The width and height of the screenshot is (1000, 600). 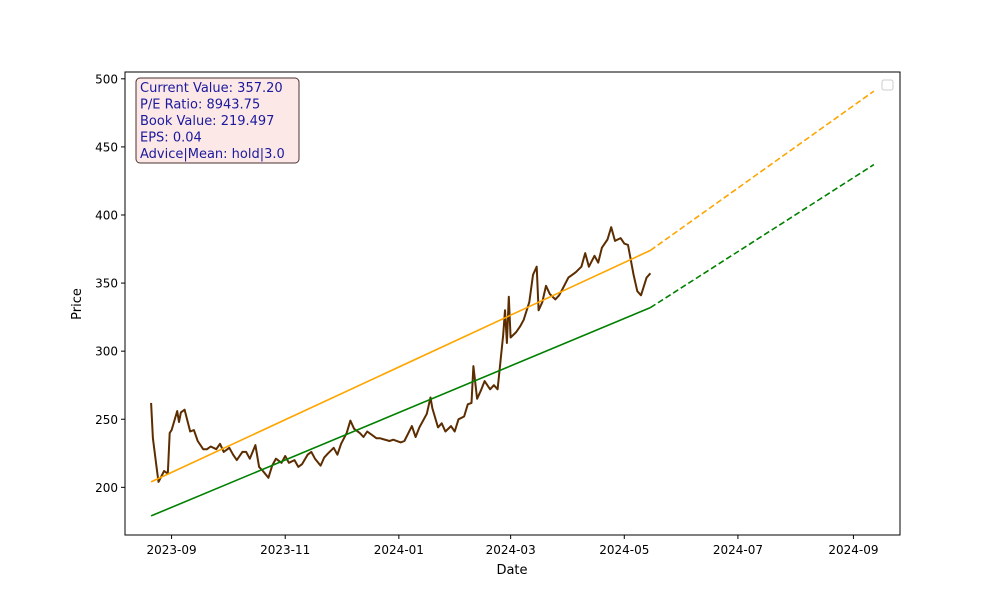 I want to click on y-tick-label: 500, so click(x=106, y=79).